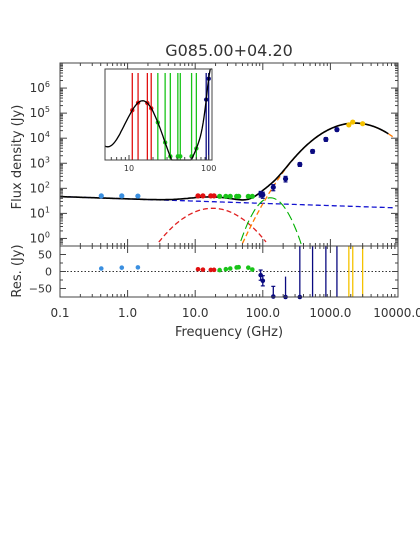 The height and width of the screenshot is (547, 420). What do you see at coordinates (318, 183) in the screenshot?
I see `dust-curve` at bounding box center [318, 183].